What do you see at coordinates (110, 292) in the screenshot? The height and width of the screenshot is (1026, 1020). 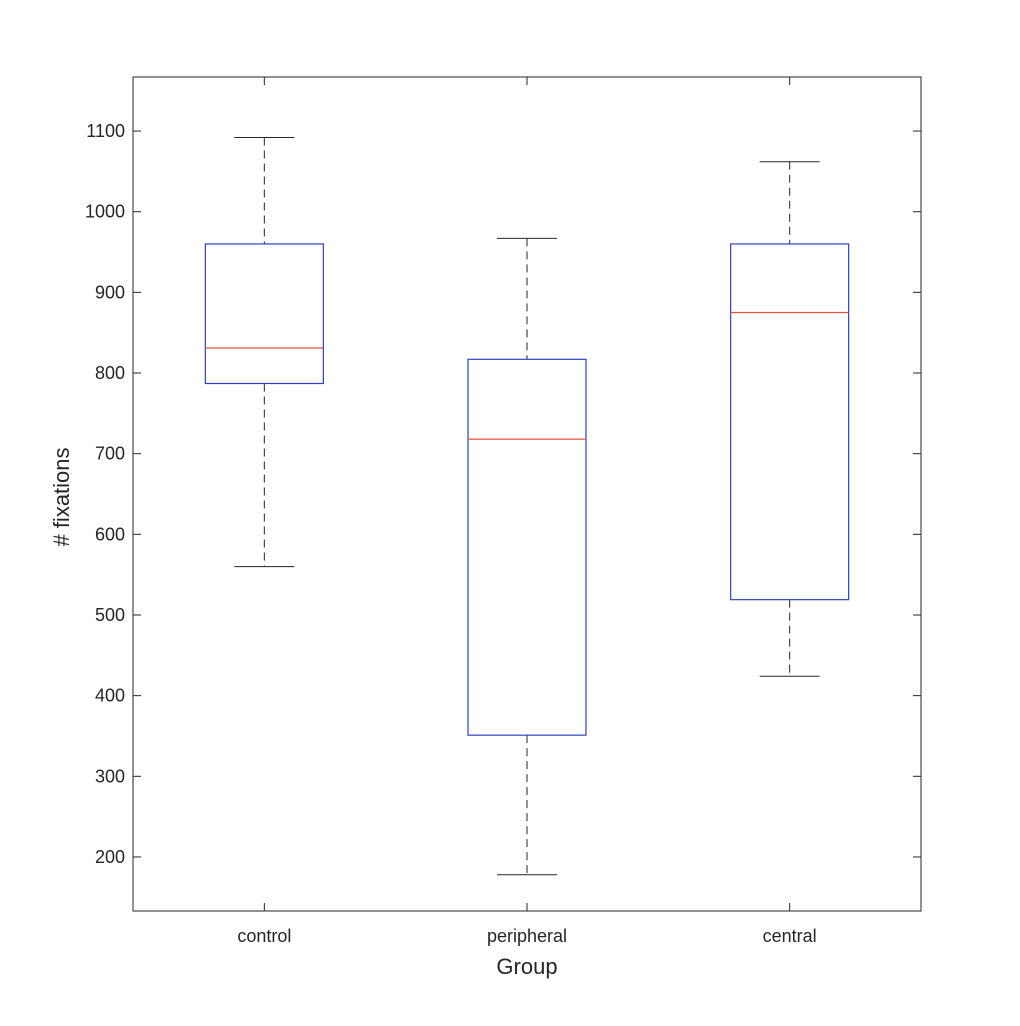 I see `y-tick-label: 900` at bounding box center [110, 292].